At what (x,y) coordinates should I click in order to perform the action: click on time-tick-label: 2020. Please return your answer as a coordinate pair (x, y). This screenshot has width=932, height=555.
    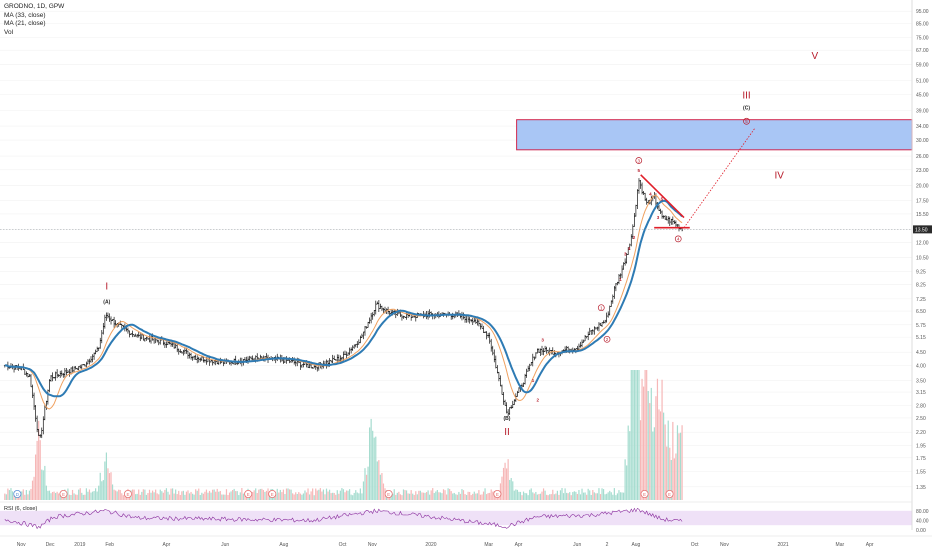
    Looking at the image, I should click on (430, 545).